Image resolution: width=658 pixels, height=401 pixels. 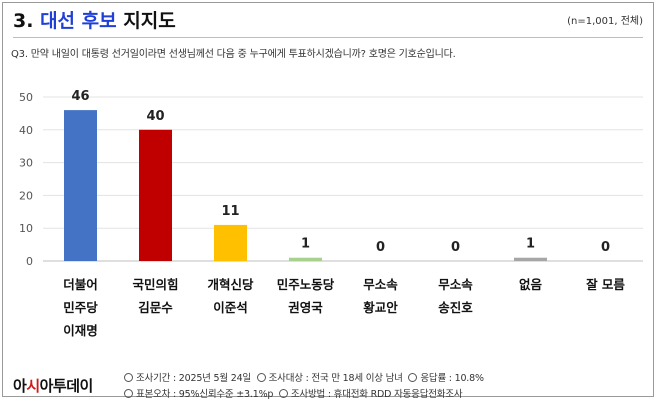 What do you see at coordinates (306, 284) in the screenshot?
I see `category-label: 민주노동당` at bounding box center [306, 284].